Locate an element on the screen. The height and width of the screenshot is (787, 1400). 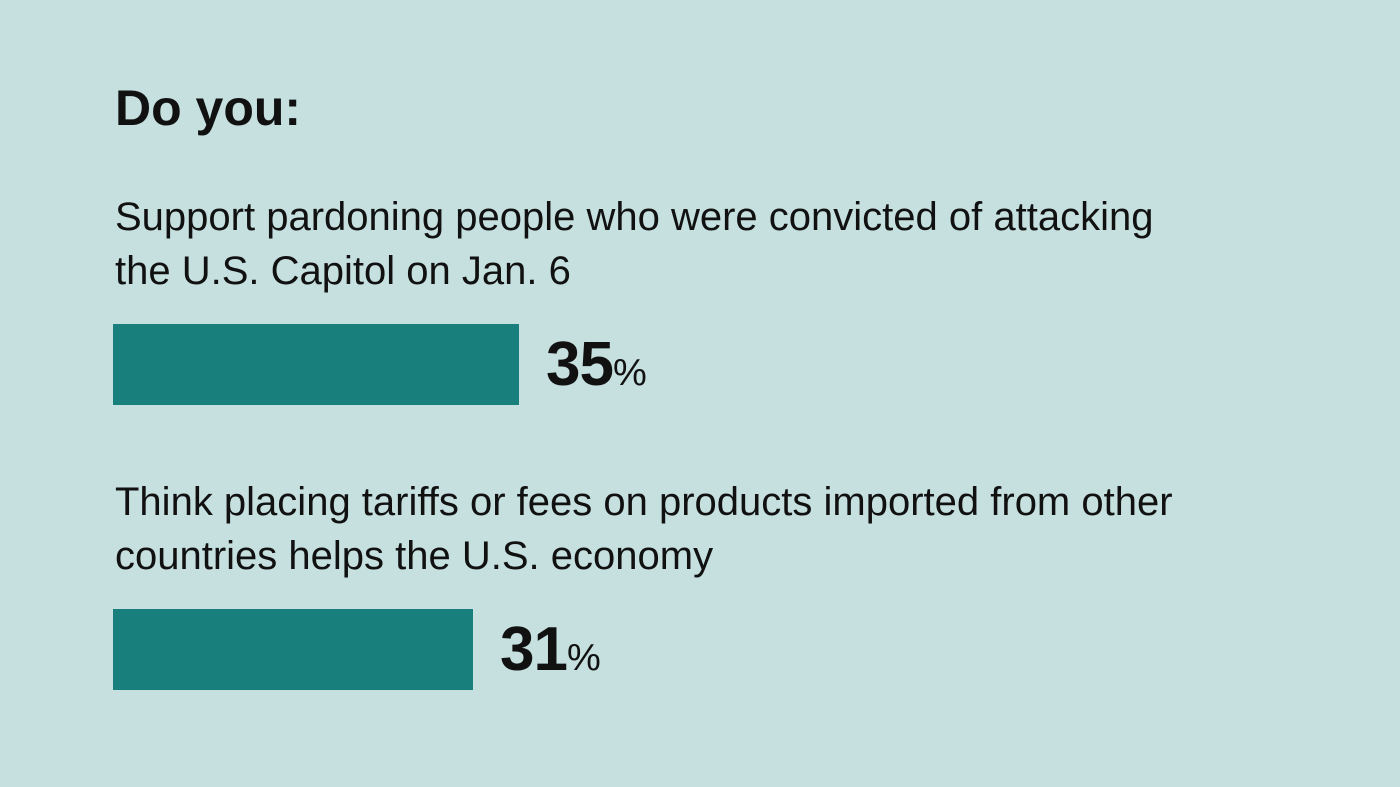
chart-title: Do you: is located at coordinates (208, 108).